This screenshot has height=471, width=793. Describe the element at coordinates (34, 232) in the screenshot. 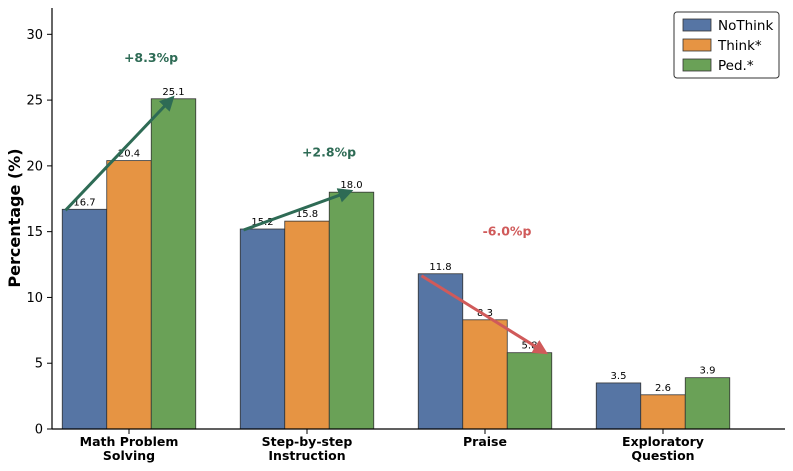

I see `y-tick-label-3: 15` at that location.